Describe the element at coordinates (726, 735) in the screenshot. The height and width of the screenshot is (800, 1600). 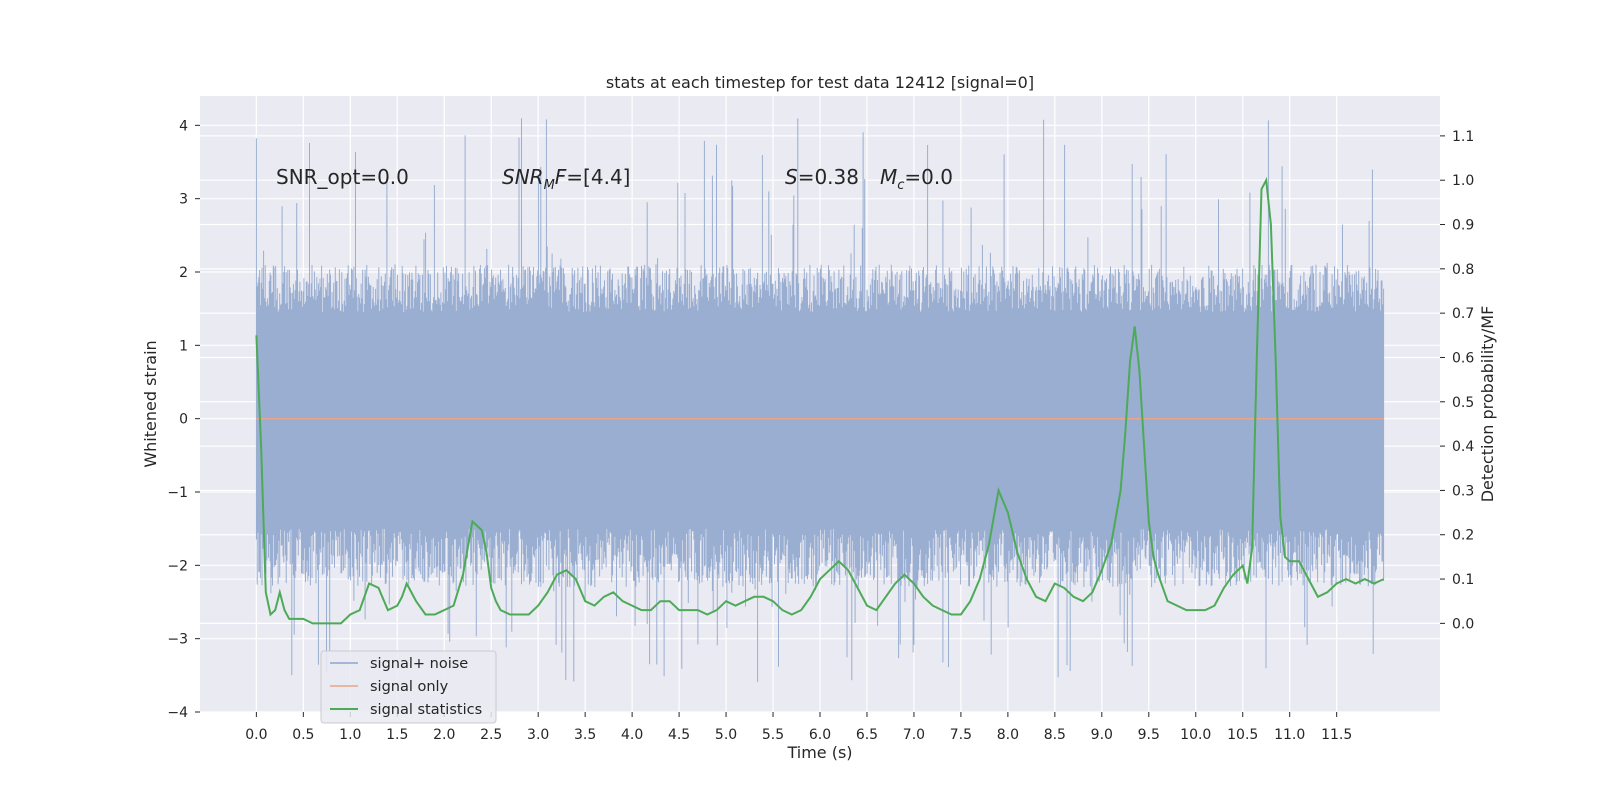
I see `x-tick-label: 5.0` at that location.